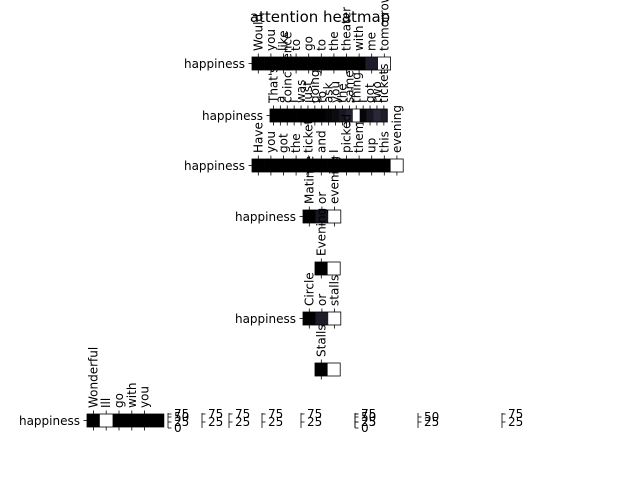  I want to click on token-label: same, so click(349, 86).